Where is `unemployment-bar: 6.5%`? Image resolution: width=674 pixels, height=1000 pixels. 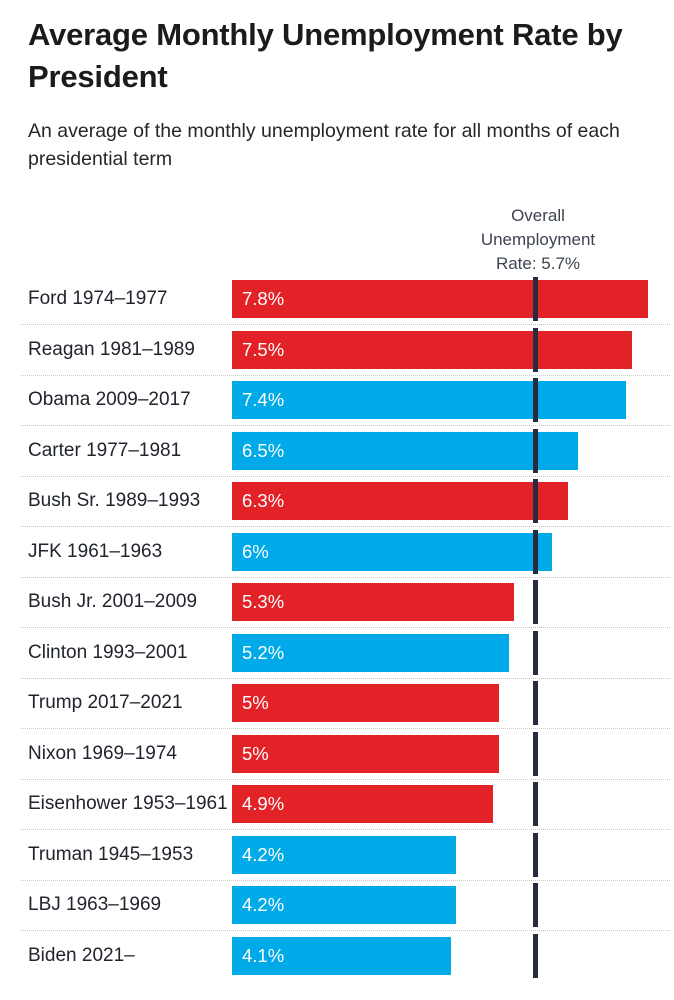
unemployment-bar: 6.5% is located at coordinates (405, 450).